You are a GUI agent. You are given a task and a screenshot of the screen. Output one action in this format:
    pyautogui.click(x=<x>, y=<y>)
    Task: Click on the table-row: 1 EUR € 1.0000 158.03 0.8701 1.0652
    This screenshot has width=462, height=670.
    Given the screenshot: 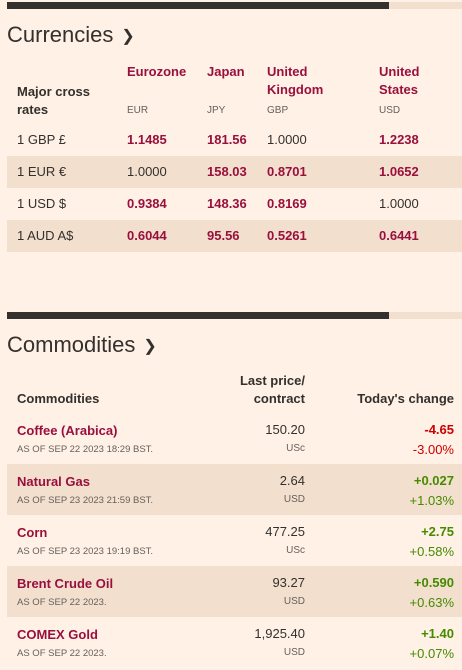 What is the action you would take?
    pyautogui.click(x=234, y=172)
    